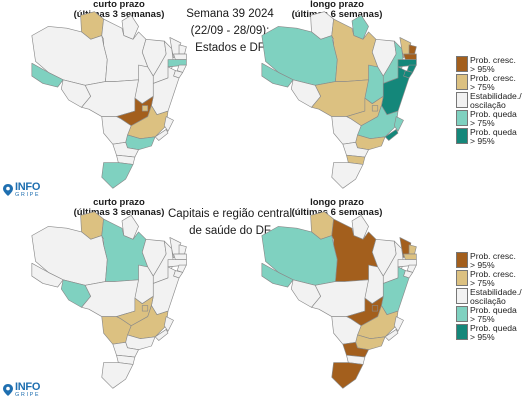 The width and height of the screenshot is (530, 400). I want to click on bottom-center-title-line2: de saúde do DF, so click(230, 231).